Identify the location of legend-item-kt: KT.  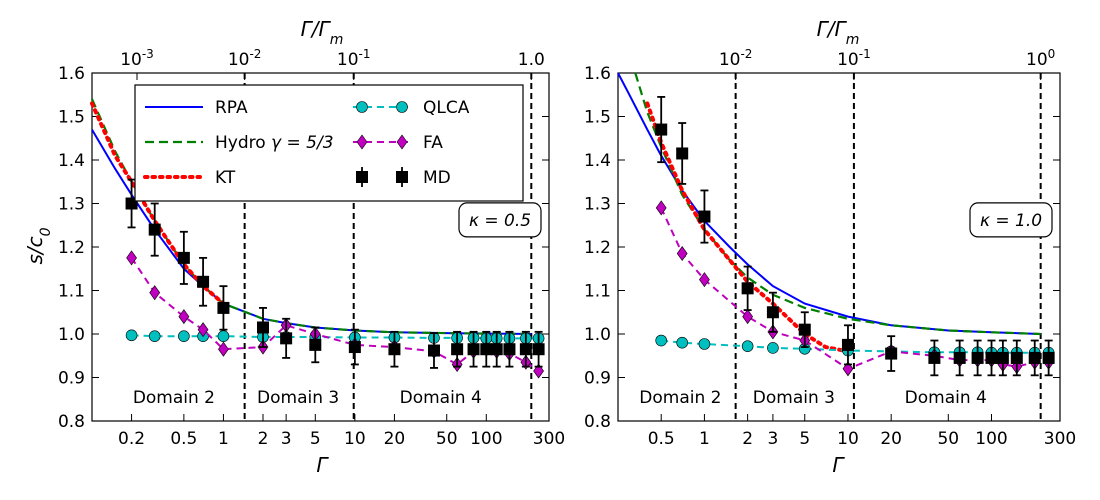
(189, 178).